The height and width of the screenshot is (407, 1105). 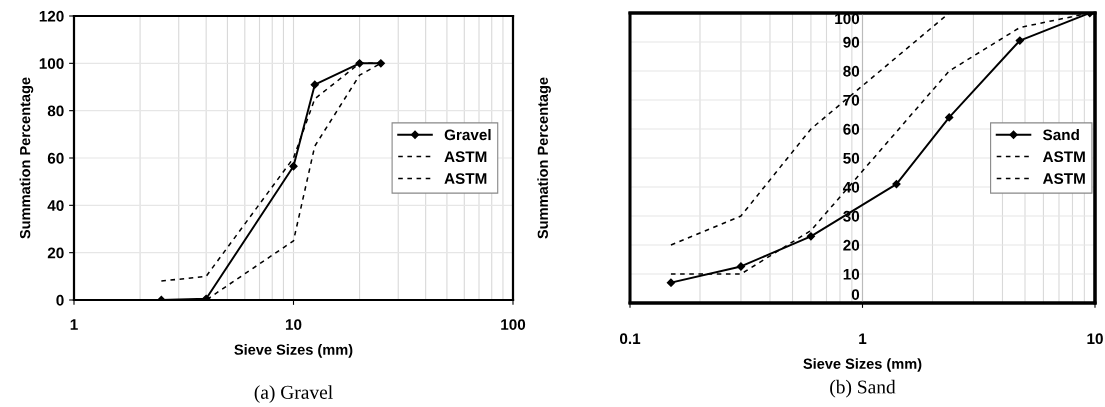 I want to click on legend-label: Sand, so click(x=1060, y=135).